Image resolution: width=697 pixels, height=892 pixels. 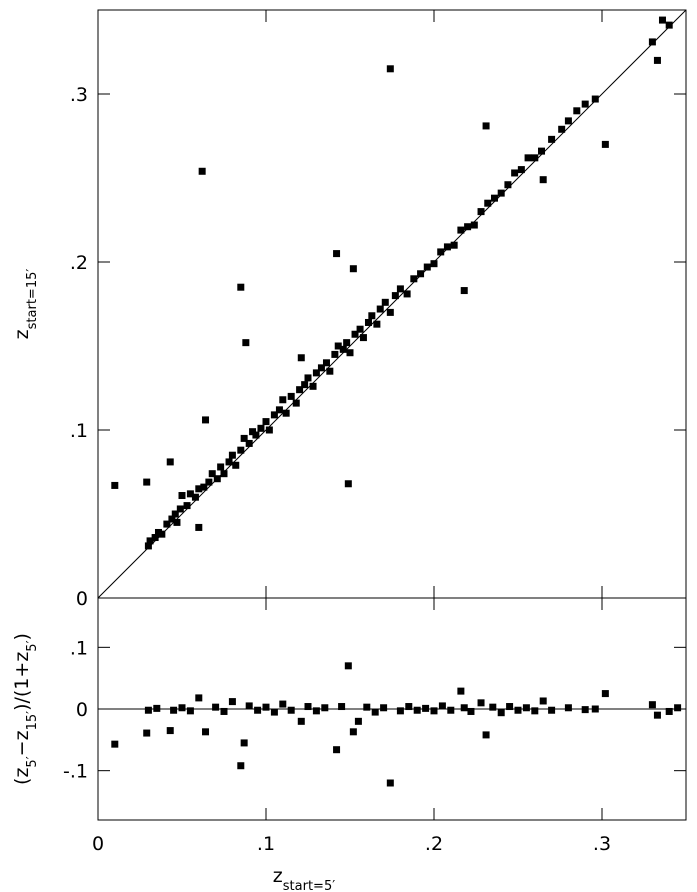 What do you see at coordinates (75, 772) in the screenshot?
I see `y-tick-label: -.1` at bounding box center [75, 772].